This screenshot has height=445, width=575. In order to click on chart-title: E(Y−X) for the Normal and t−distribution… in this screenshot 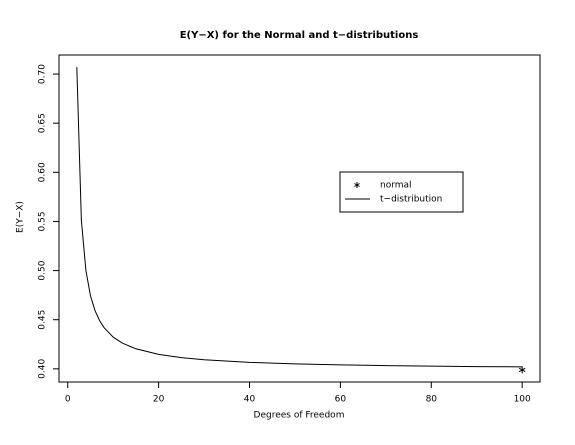, I will do `click(299, 35)`.